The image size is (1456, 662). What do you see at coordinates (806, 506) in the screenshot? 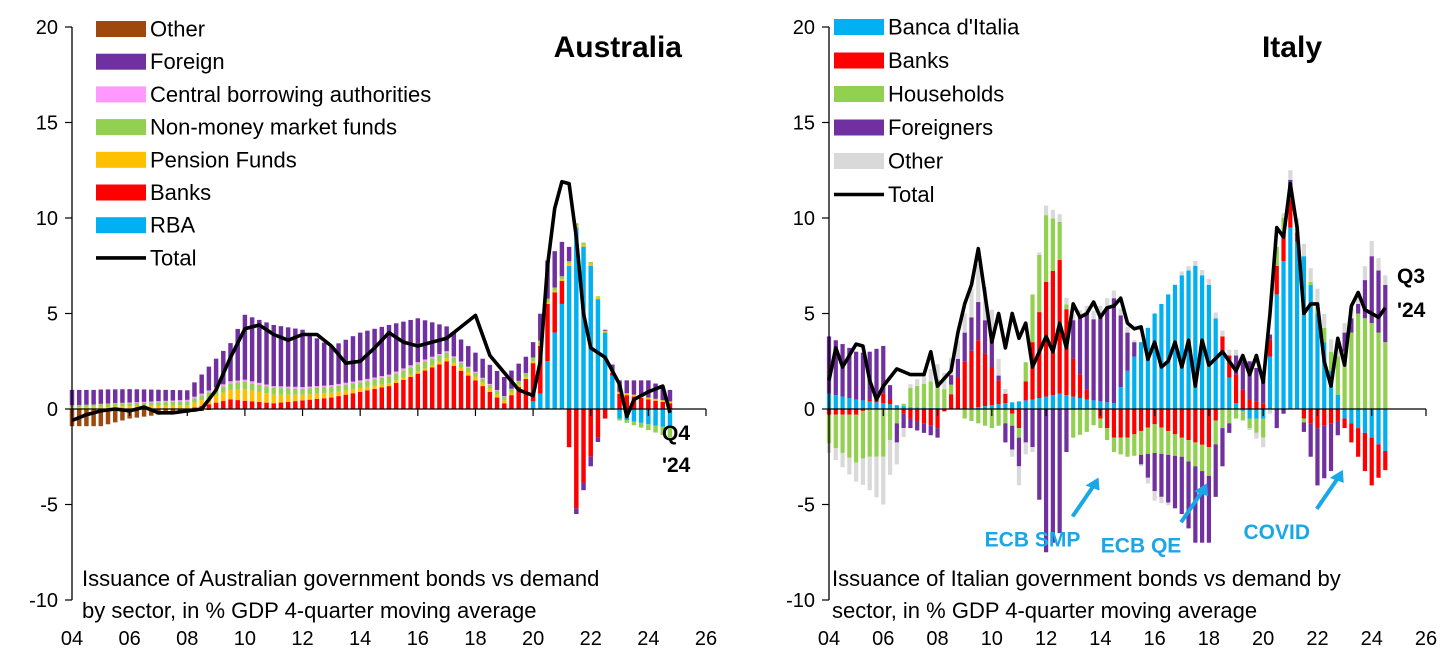
I see `italy-y-tick-label: -5` at bounding box center [806, 506].